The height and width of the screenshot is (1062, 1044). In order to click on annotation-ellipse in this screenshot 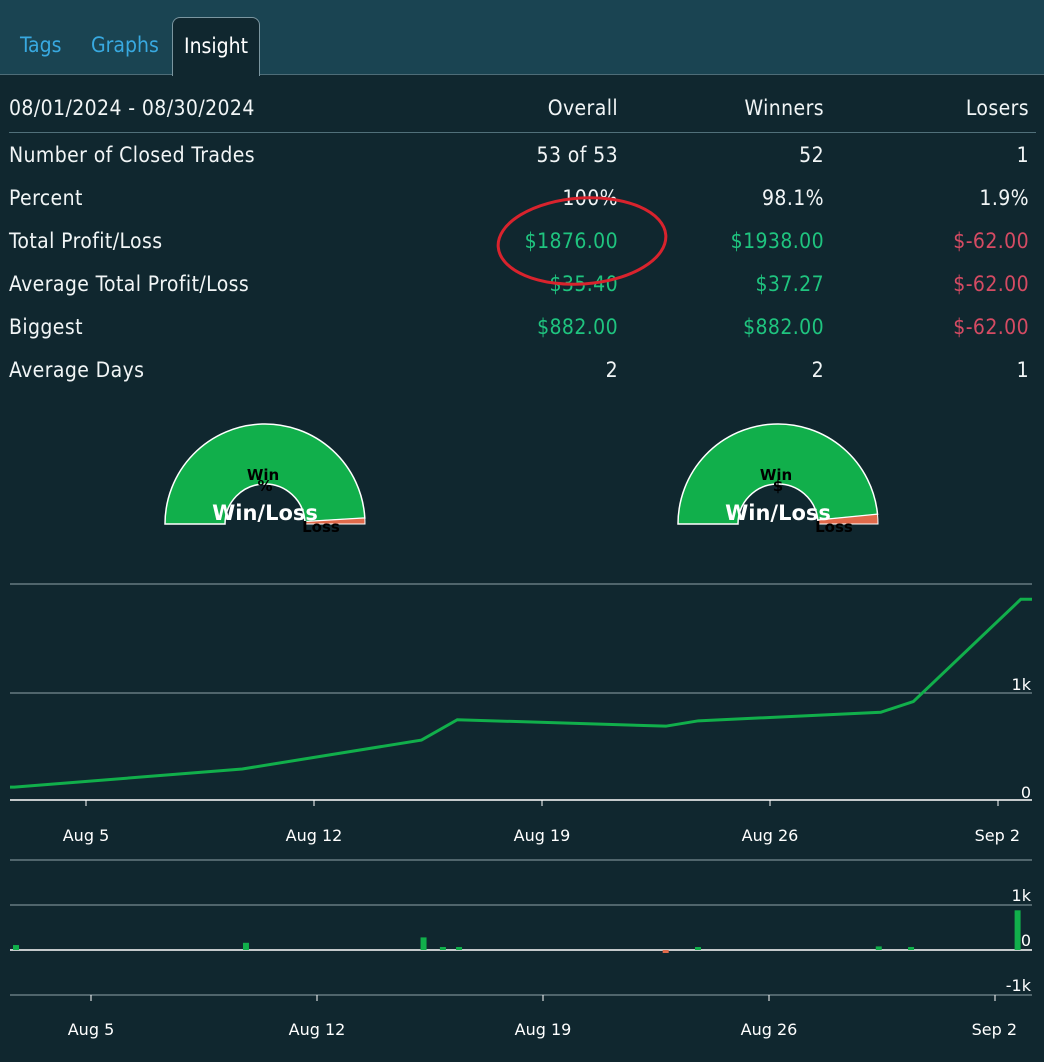, I will do `click(582, 241)`.